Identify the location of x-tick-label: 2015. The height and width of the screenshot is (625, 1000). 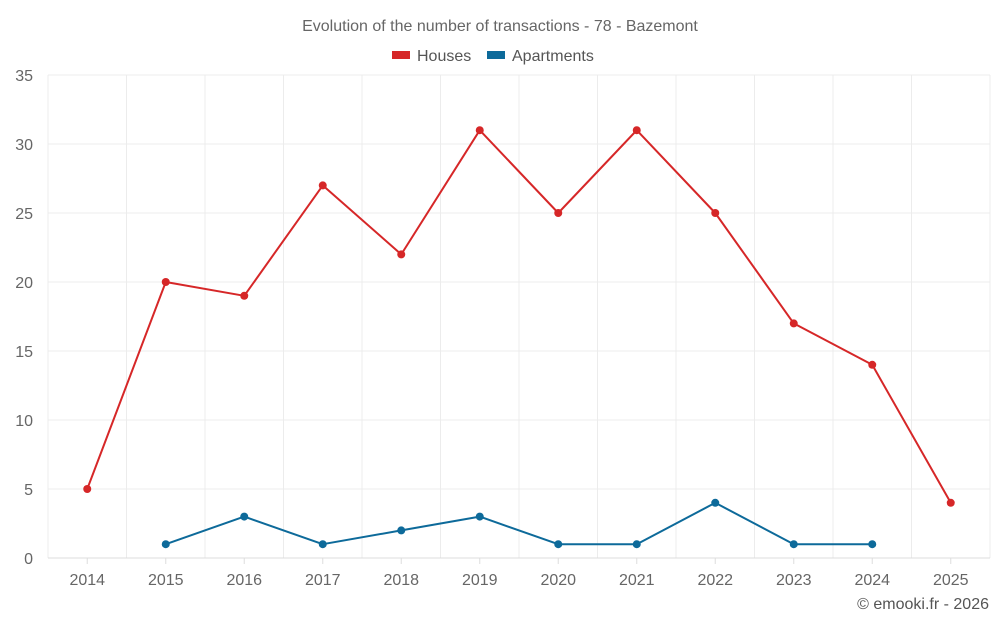
(166, 580).